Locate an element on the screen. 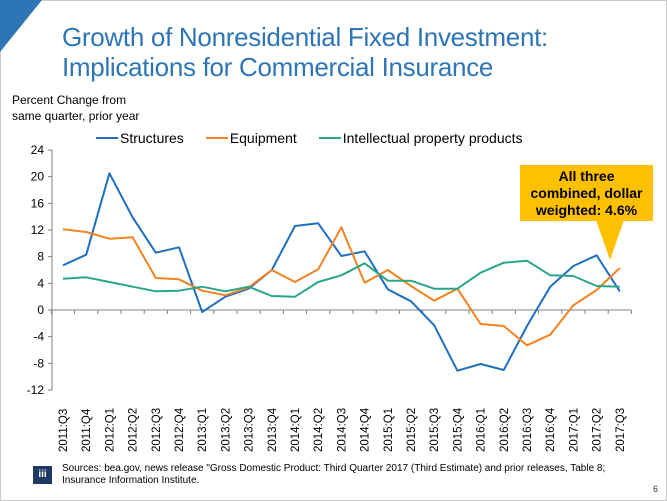 The width and height of the screenshot is (667, 501). x-tick-label: 2011:Q3 is located at coordinates (64, 430).